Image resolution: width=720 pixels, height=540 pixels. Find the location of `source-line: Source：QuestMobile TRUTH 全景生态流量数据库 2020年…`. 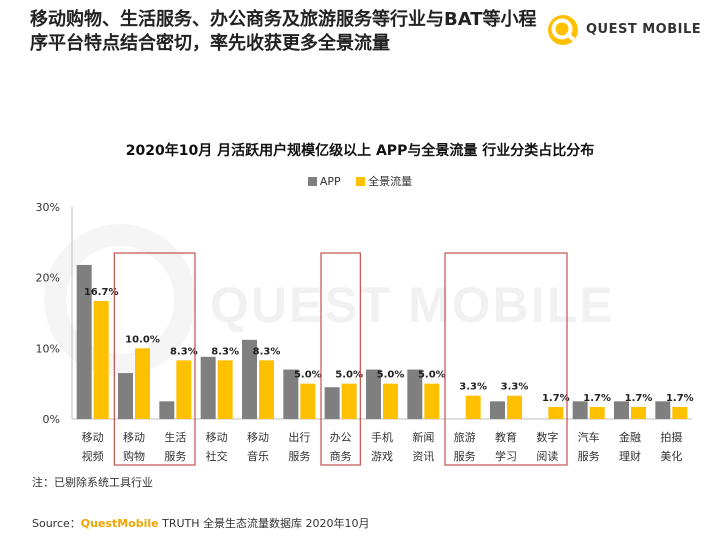

source-line: Source：QuestMobile TRUTH 全景生态流量数据库 2020年… is located at coordinates (201, 523).